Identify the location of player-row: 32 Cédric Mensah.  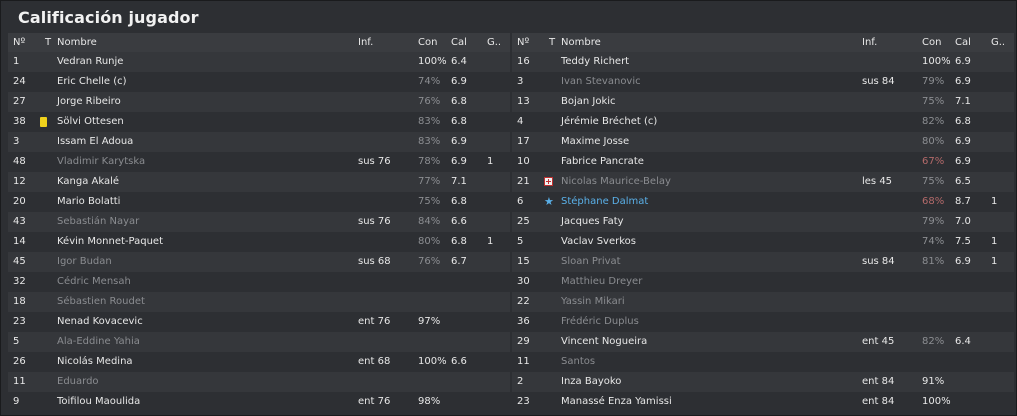
(259, 282).